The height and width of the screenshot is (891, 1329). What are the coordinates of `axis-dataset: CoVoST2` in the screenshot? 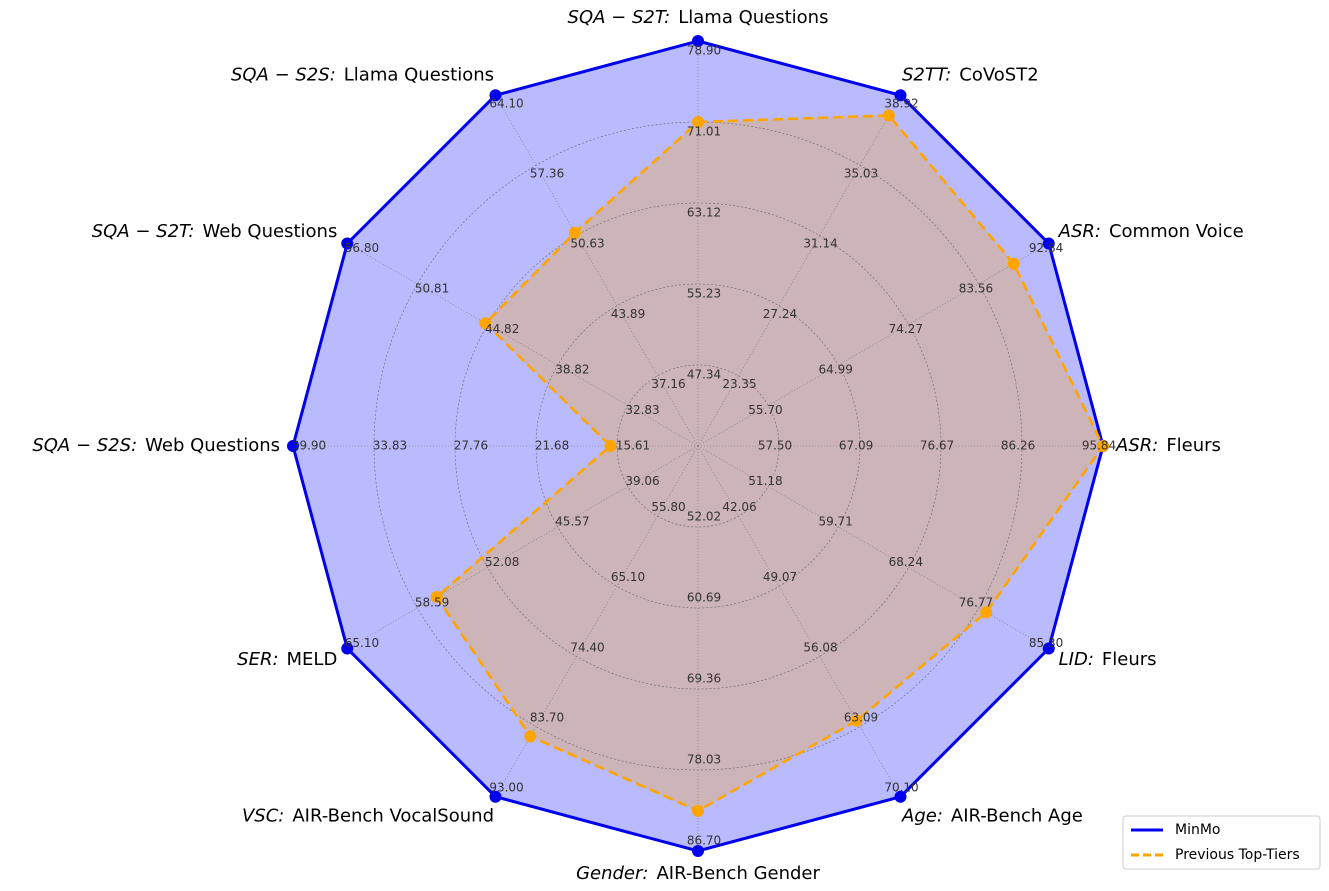 It's located at (998, 74).